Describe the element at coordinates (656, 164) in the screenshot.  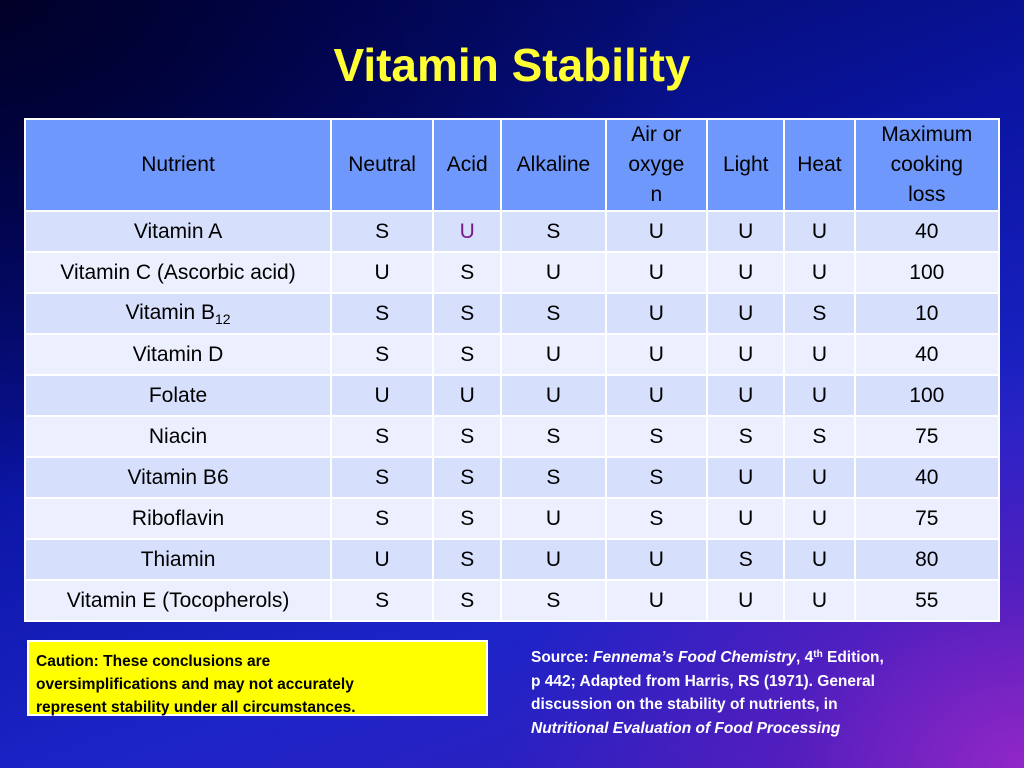
I see `header-air-line2: oxyge` at that location.